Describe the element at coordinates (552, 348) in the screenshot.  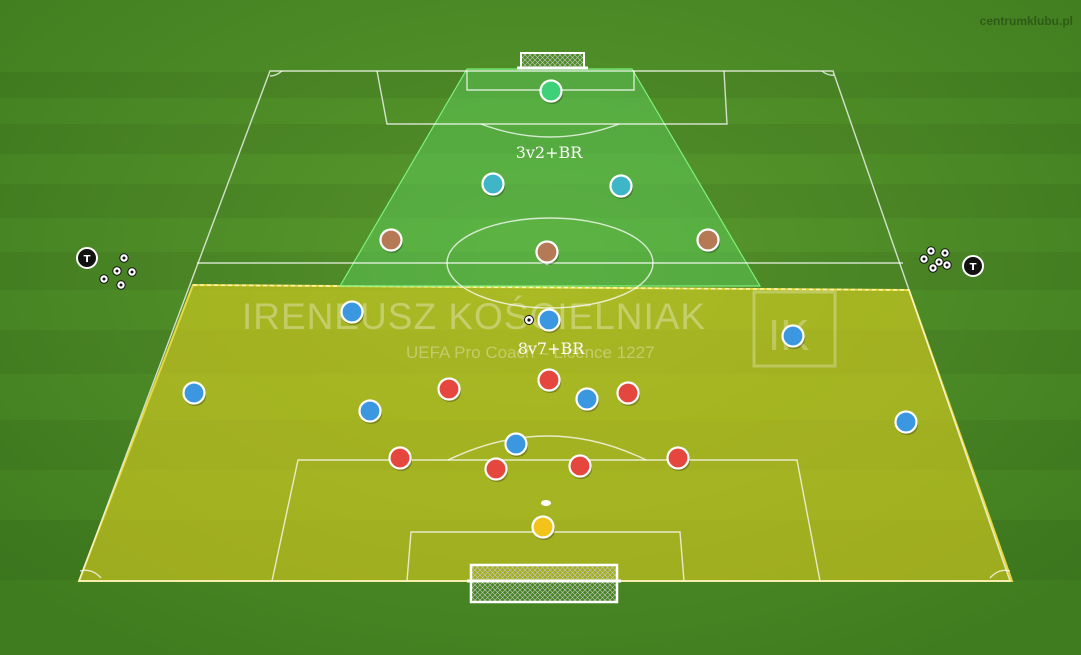
I see `lower-zone-label: 8v7+BR` at that location.